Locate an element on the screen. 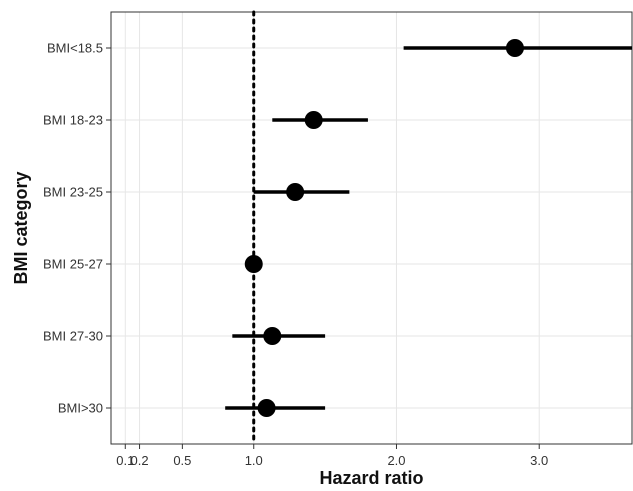 The width and height of the screenshot is (633, 491). y-tick-label: BMI 18-23 is located at coordinates (73, 120).